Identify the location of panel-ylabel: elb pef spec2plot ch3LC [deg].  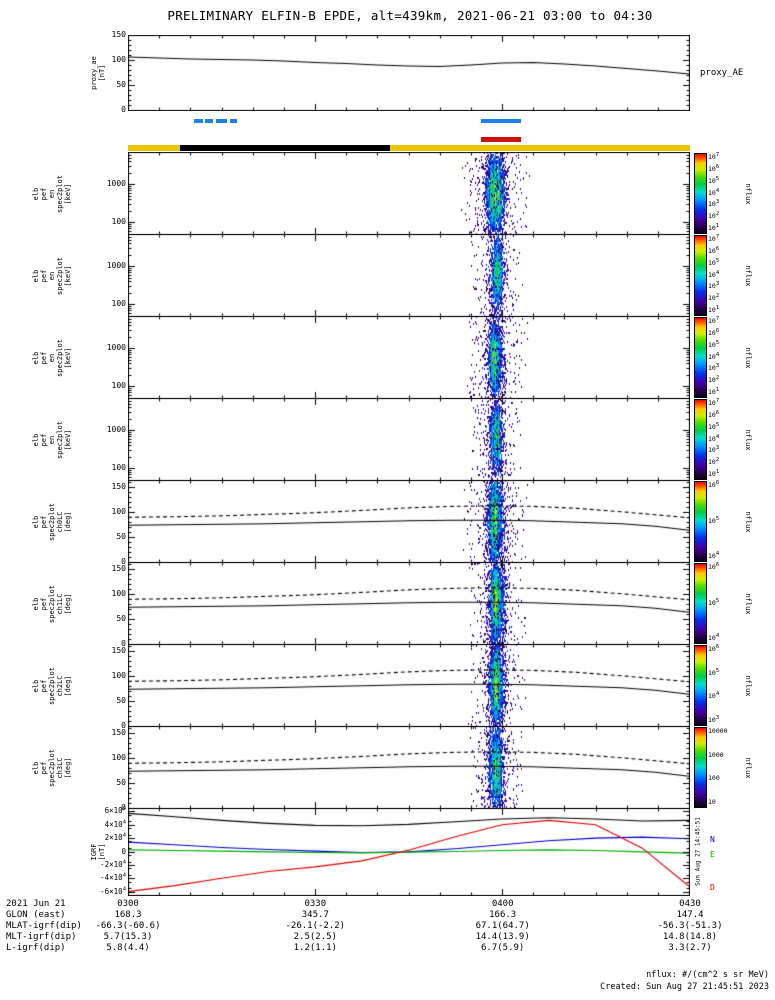
(52, 767).